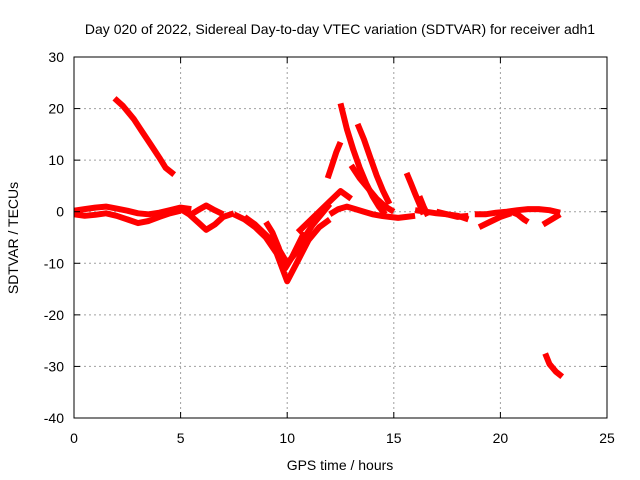 The image size is (640, 480). I want to click on y-tick-label: 0, so click(60, 212).